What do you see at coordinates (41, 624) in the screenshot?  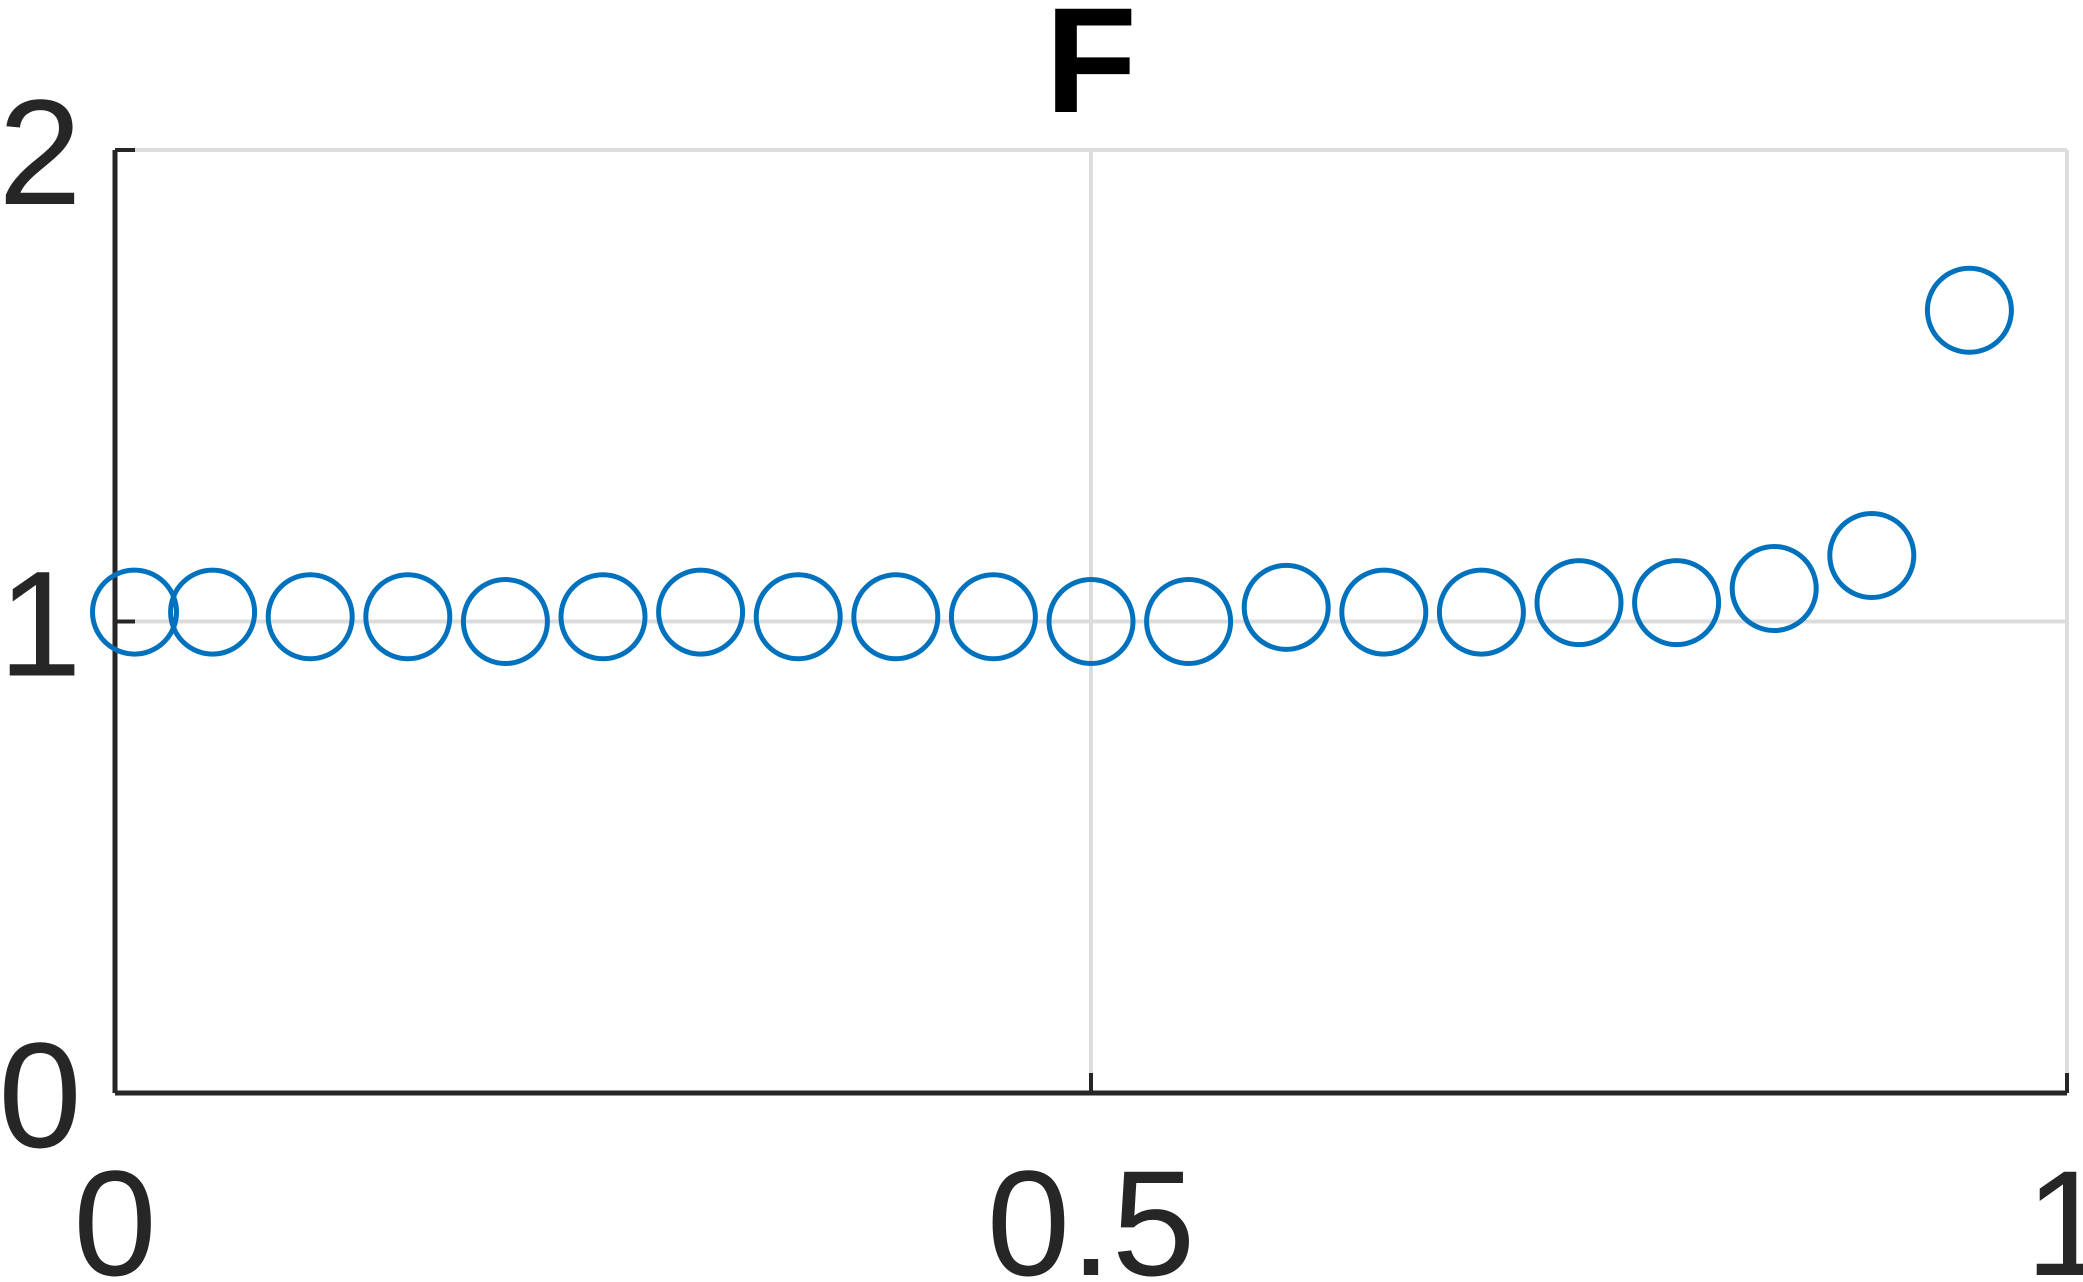 I see `y-tick-label-1: 1` at bounding box center [41, 624].